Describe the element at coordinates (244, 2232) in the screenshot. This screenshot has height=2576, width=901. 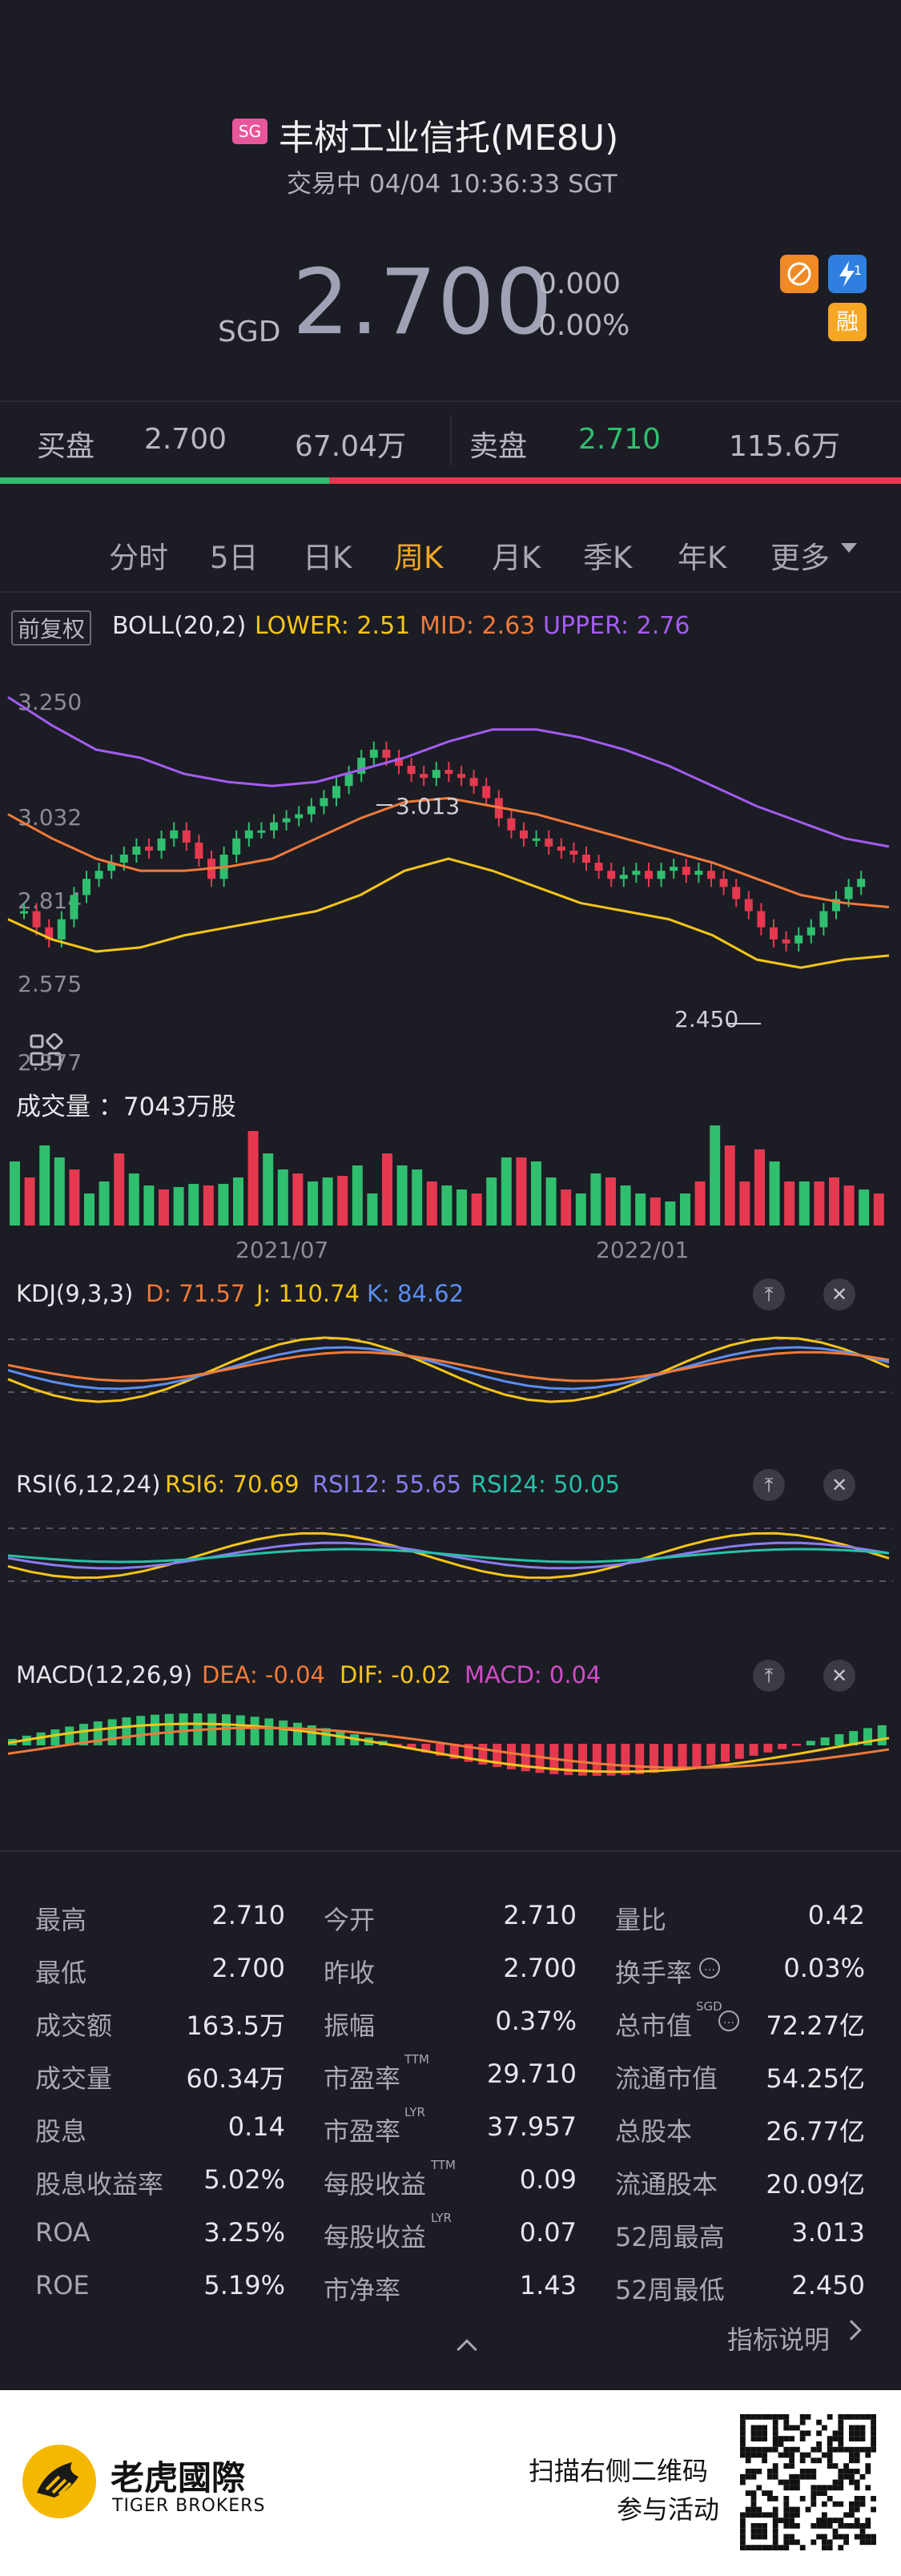
I see `stat-value: 3.25%` at that location.